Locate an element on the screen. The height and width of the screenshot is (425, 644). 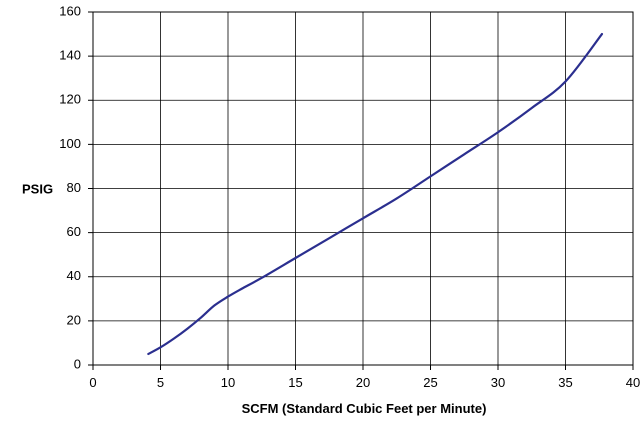
x-tick-label: 40 is located at coordinates (633, 382).